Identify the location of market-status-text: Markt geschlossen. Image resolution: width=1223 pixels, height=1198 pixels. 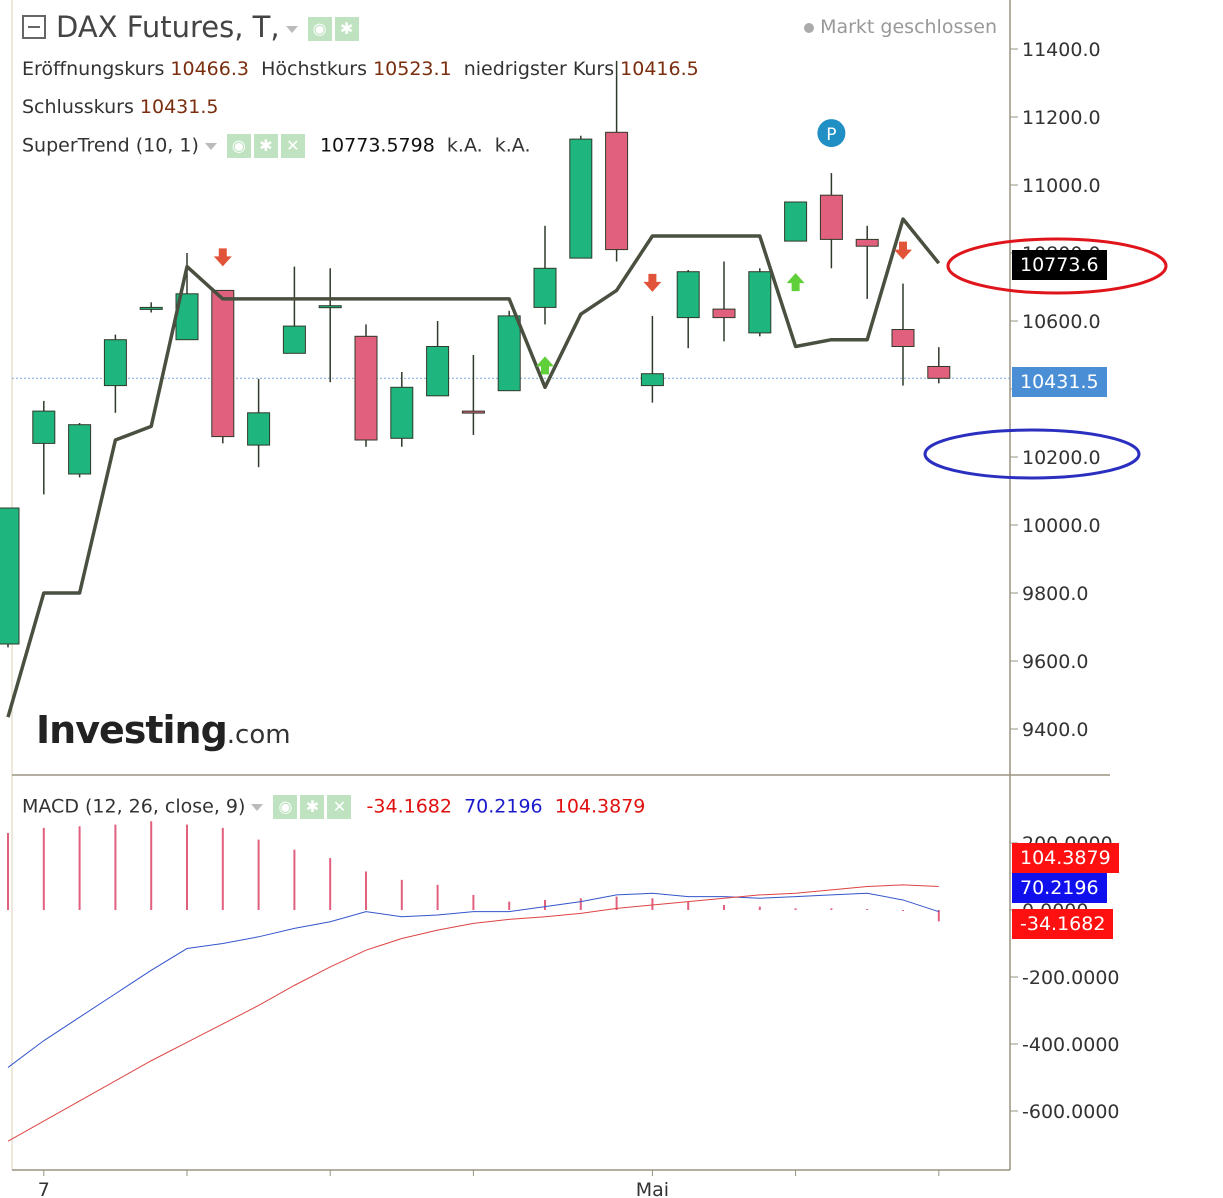
(908, 27).